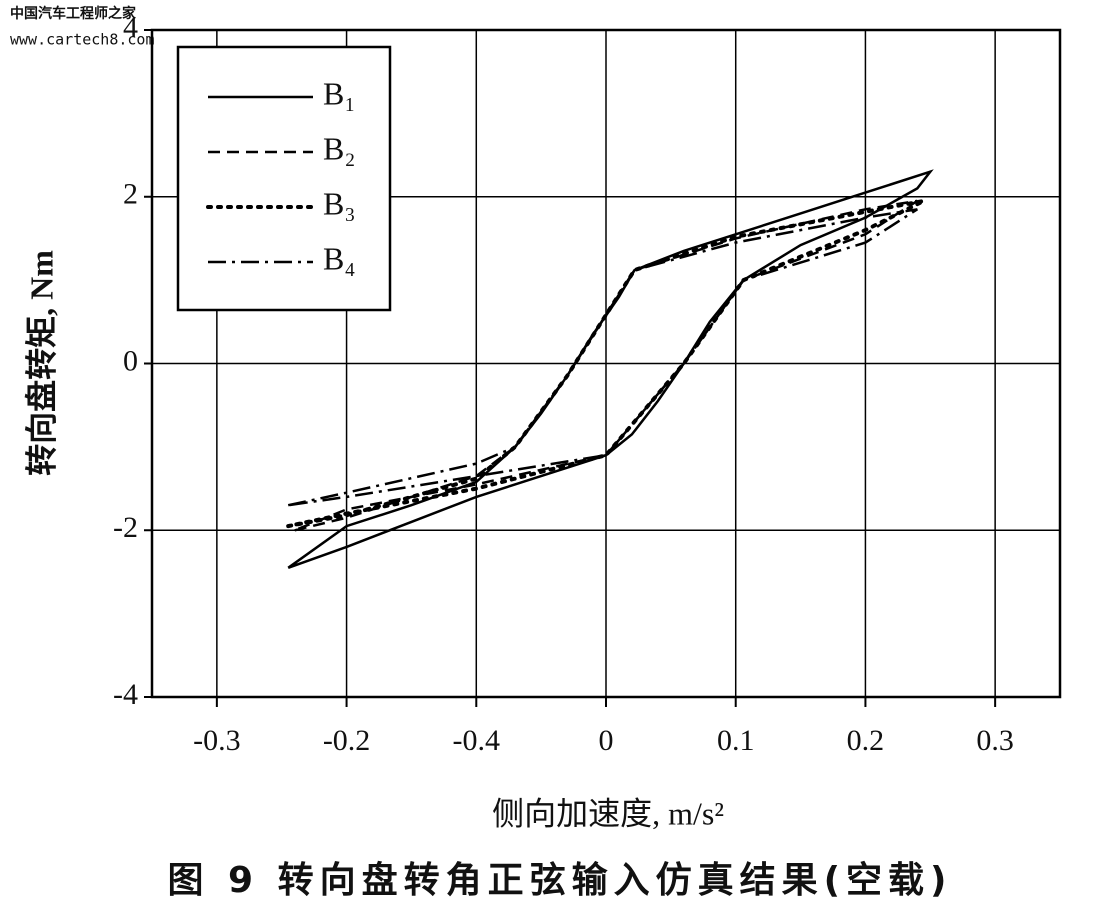 The image size is (1120, 914). What do you see at coordinates (125, 527) in the screenshot?
I see `y-tick-label: -2` at bounding box center [125, 527].